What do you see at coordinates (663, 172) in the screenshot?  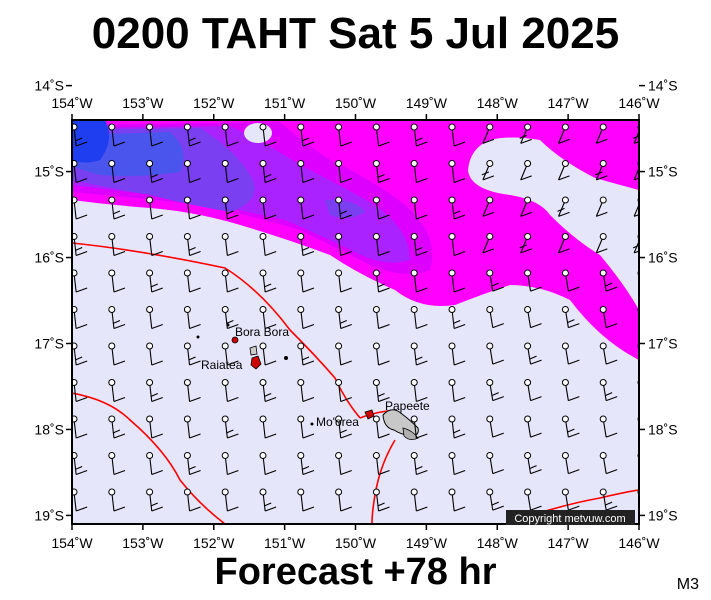 I see `lat-tick-label-right: 15˚S` at bounding box center [663, 172].